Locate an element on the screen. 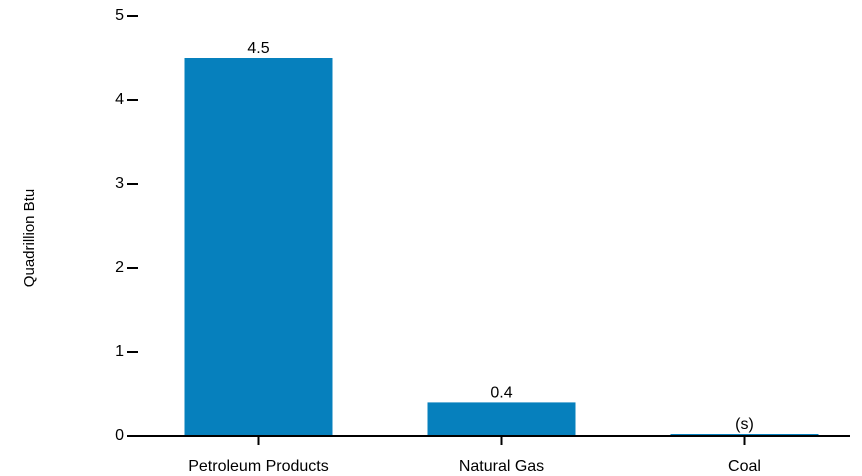  y-axis: 0 1 2 3 4 5 is located at coordinates (126, 225).